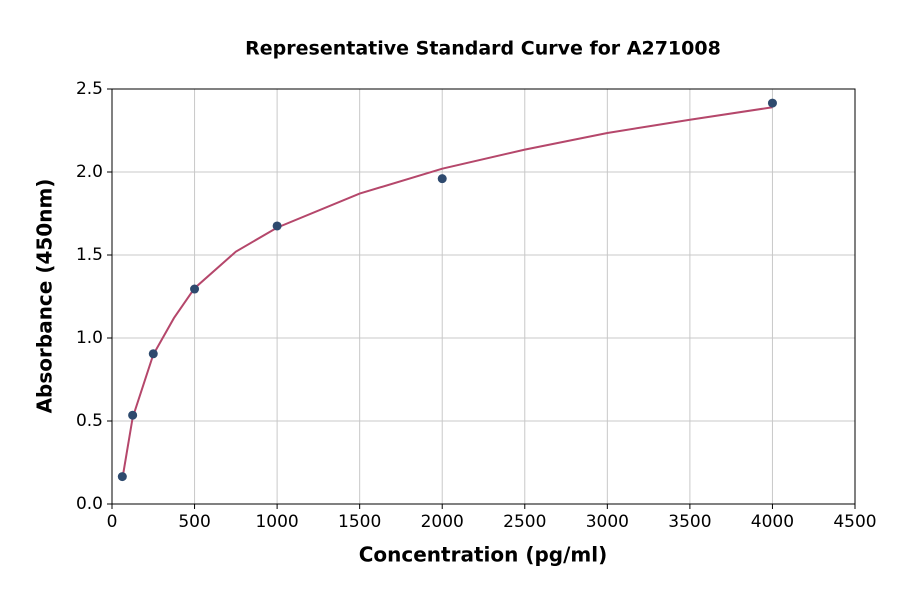 The image size is (900, 594). What do you see at coordinates (89, 338) in the screenshot?
I see `y-tick-label: 1.0` at bounding box center [89, 338].